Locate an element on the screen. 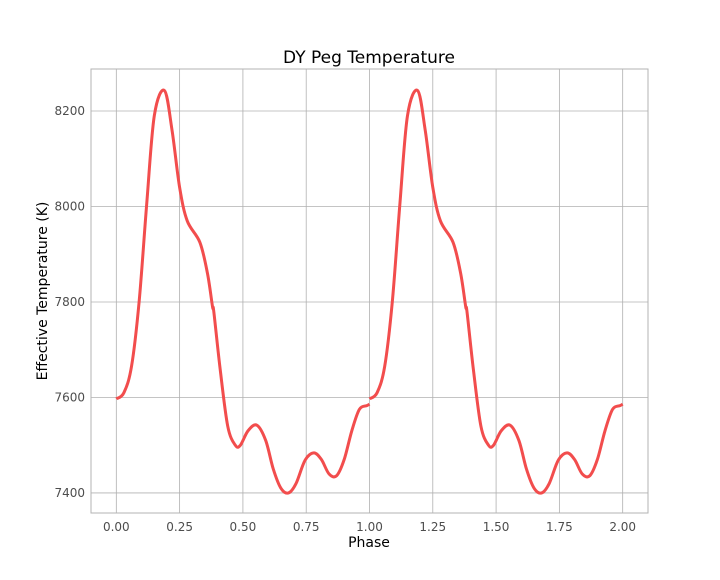 This screenshot has width=720, height=580. x-tick-label: 1.00 is located at coordinates (369, 527).